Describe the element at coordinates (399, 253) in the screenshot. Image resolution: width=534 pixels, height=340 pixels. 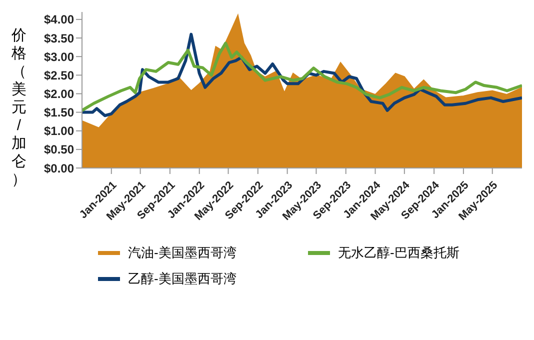
I see `legend-label: 无水乙醇-巴西桑托斯` at that location.